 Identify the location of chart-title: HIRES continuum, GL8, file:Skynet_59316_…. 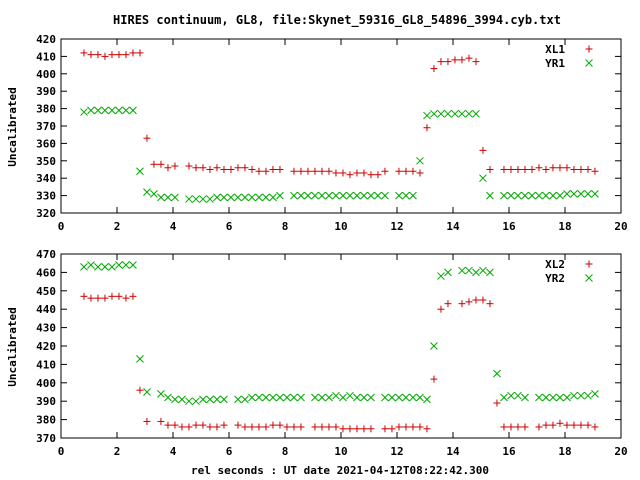
(337, 20).